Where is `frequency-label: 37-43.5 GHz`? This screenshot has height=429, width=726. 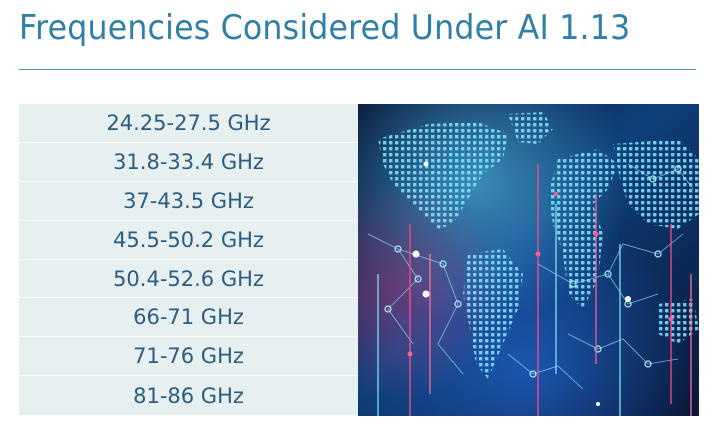 frequency-label: 37-43.5 GHz is located at coordinates (188, 200).